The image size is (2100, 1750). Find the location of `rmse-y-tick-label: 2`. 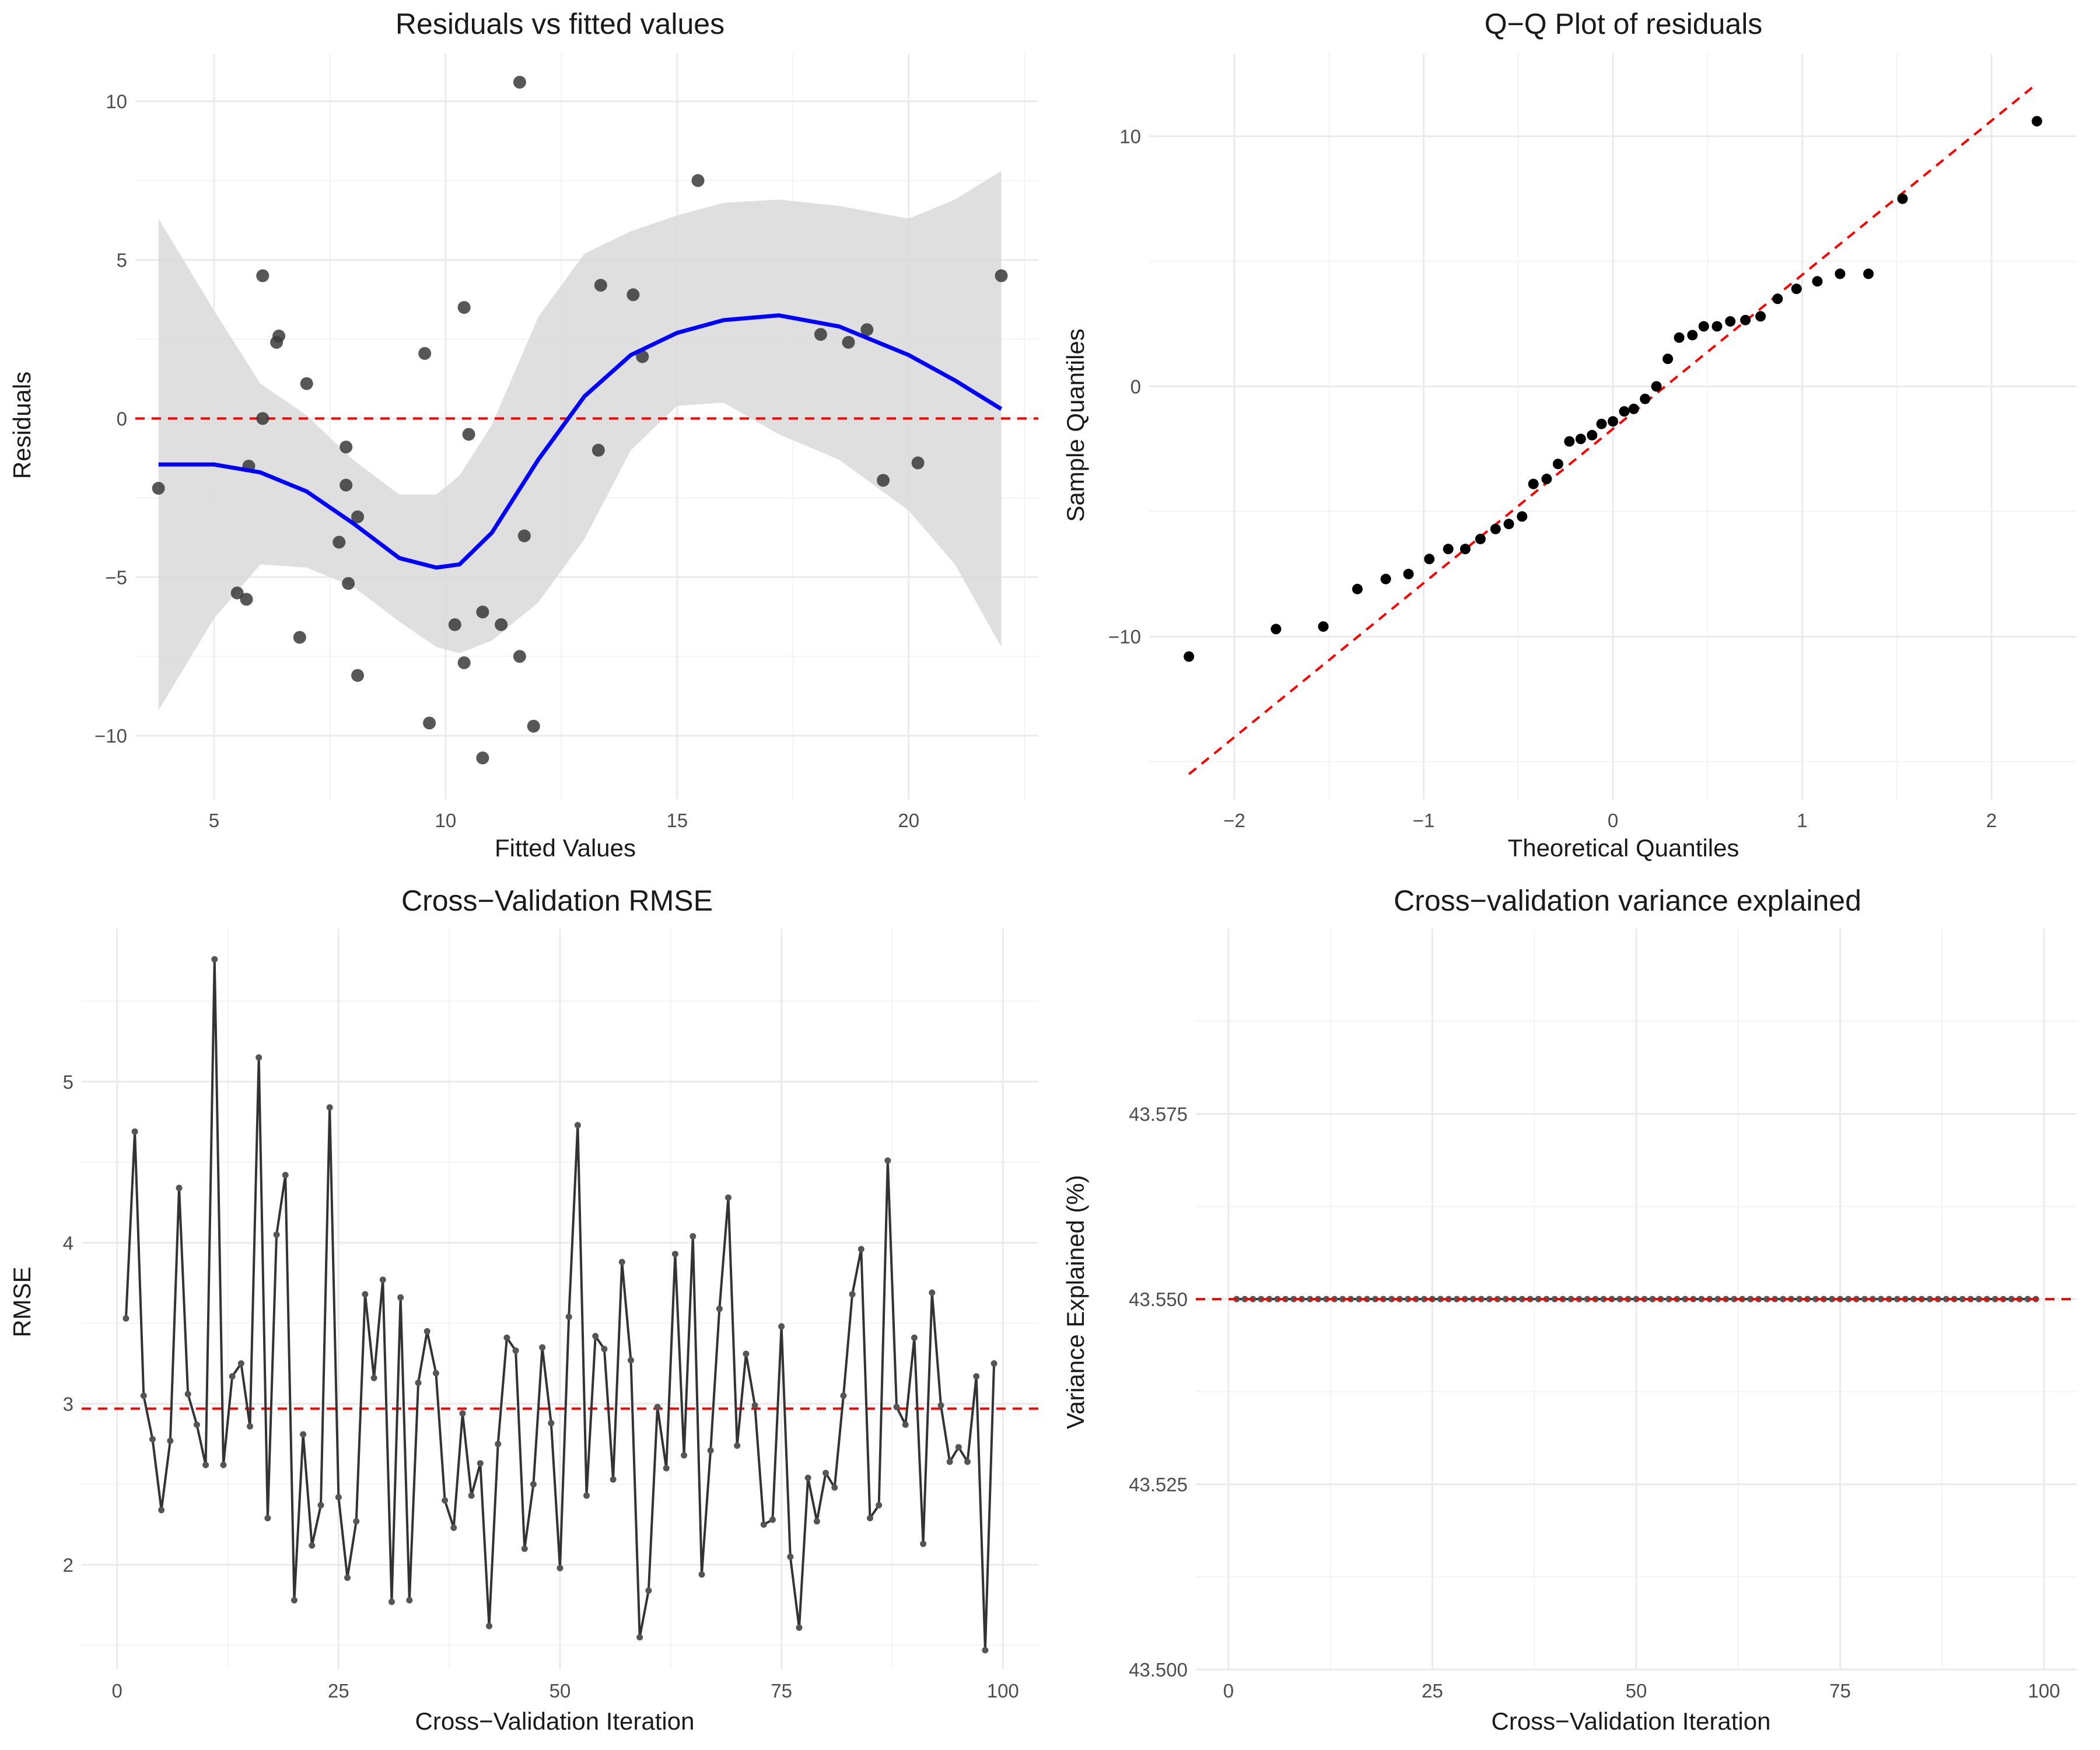

rmse-y-tick-label: 2 is located at coordinates (68, 1566).